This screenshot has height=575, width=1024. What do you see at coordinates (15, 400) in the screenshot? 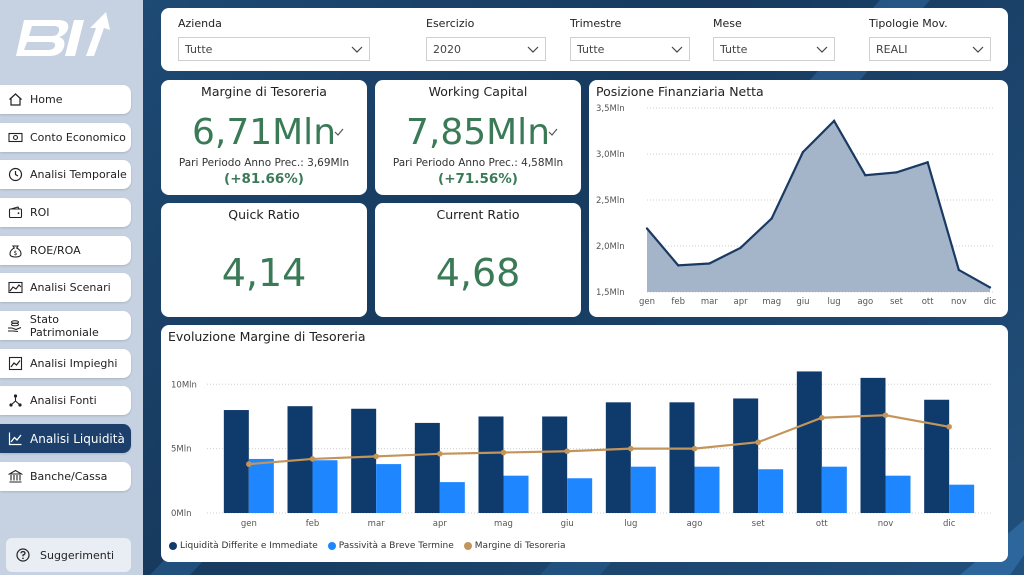
I see `network-icon` at bounding box center [15, 400].